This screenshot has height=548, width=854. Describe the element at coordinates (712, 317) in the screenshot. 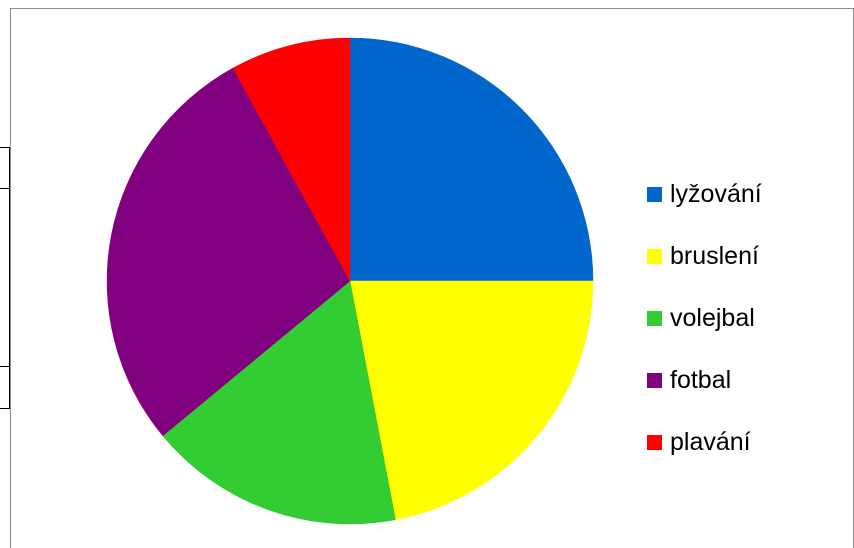

I see `legend-label: volejbal` at that location.